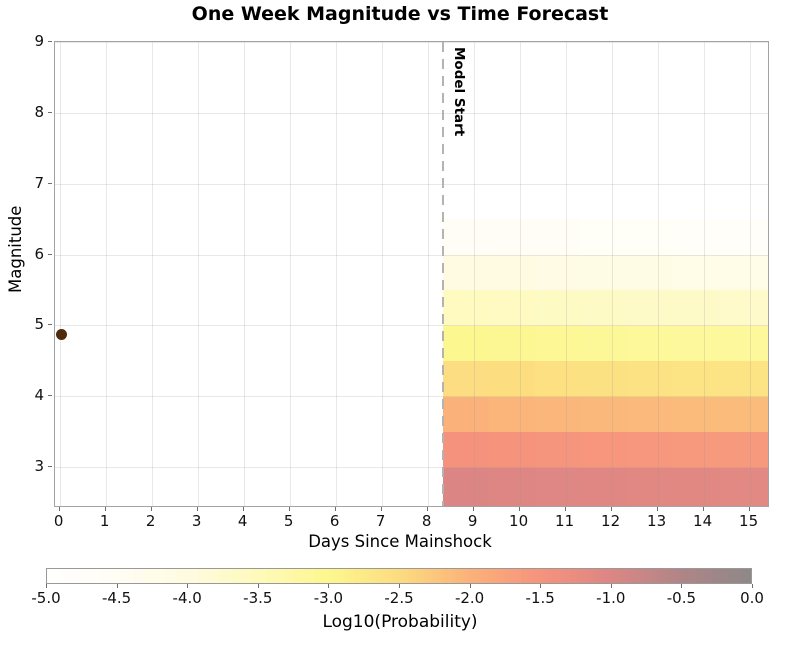  What do you see at coordinates (39, 395) in the screenshot?
I see `y-tick-label: 4` at bounding box center [39, 395].